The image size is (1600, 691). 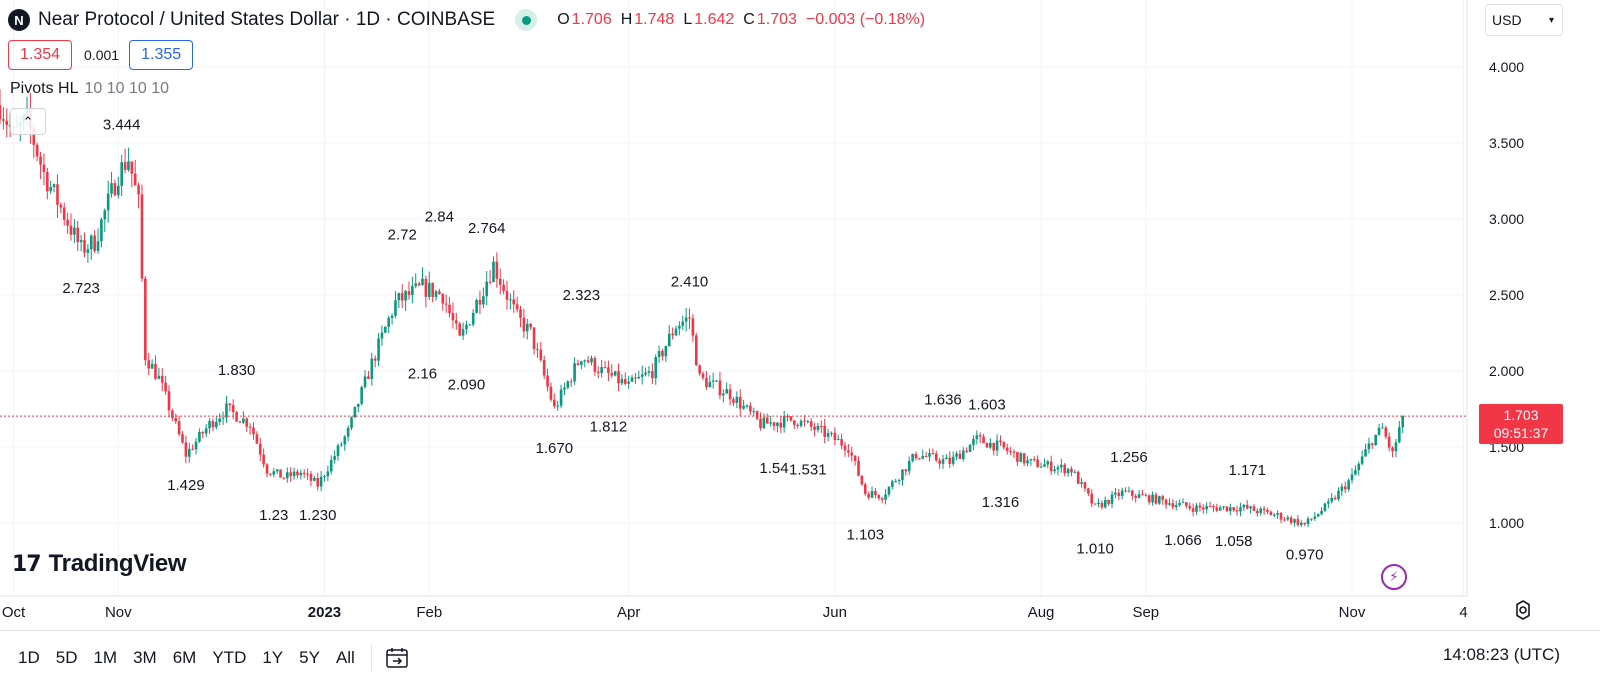 I want to click on range-5y-button: 5Y, so click(x=309, y=657).